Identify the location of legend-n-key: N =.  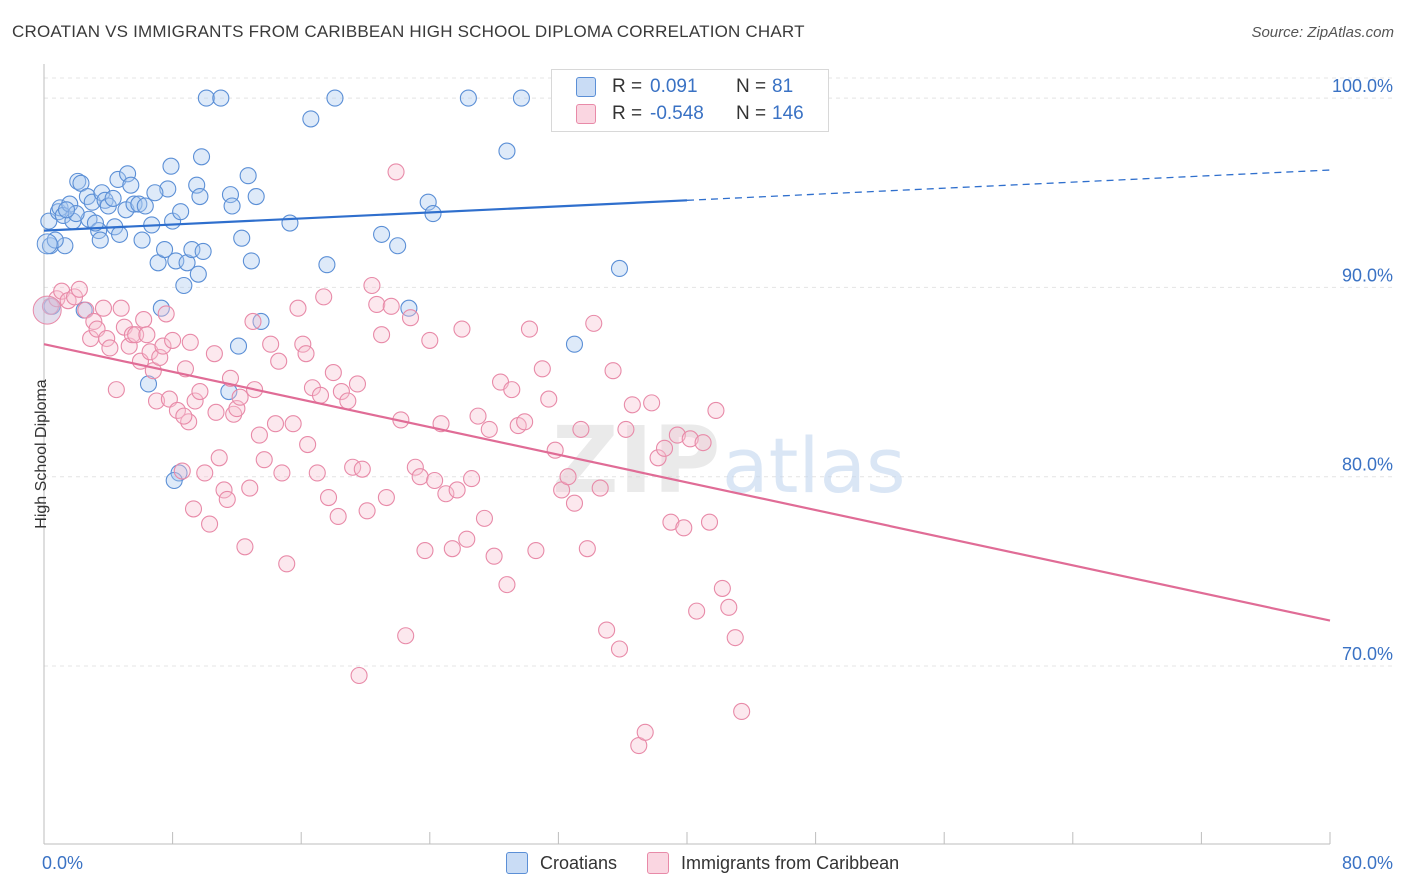
(751, 113).